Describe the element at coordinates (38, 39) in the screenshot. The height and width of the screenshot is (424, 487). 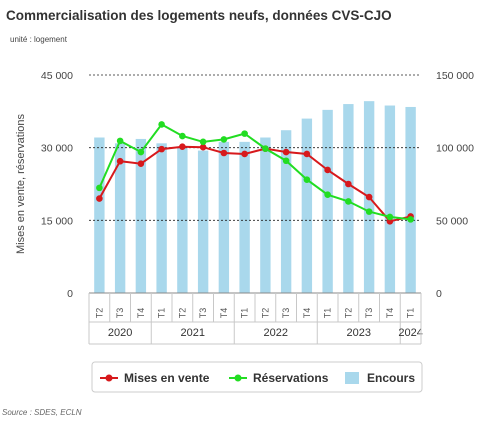
I see `chart-subtitle: unité : logement` at that location.